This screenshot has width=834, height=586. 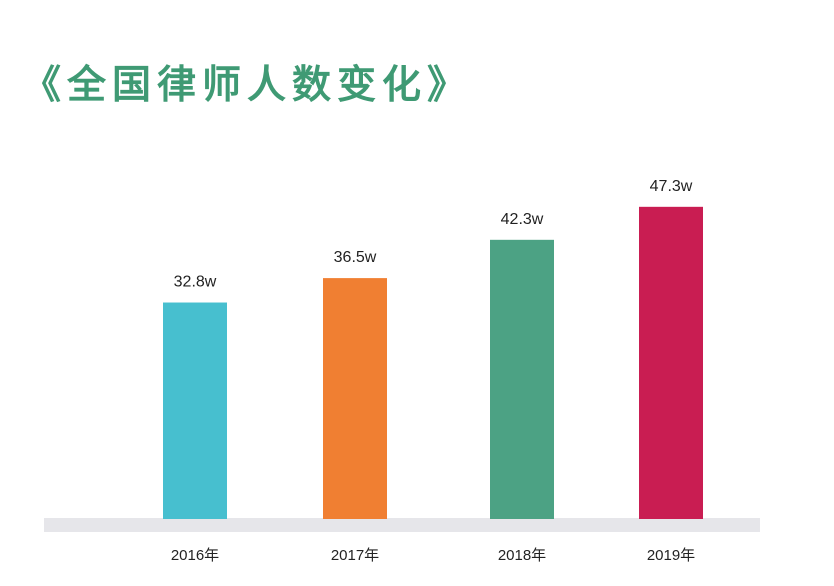 What do you see at coordinates (355, 257) in the screenshot?
I see `bar-value-label: 36.5w` at bounding box center [355, 257].